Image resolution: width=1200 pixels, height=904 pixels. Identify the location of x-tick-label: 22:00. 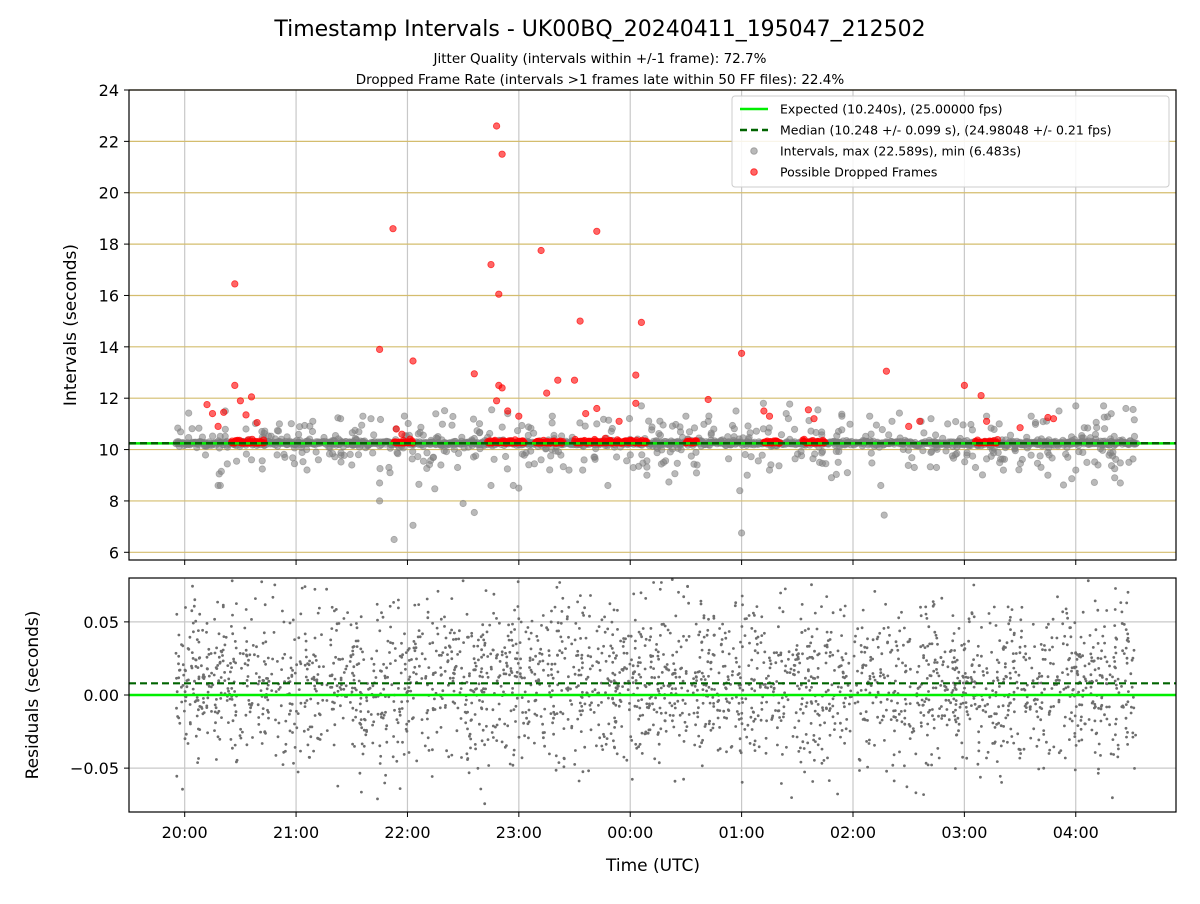
(407, 832).